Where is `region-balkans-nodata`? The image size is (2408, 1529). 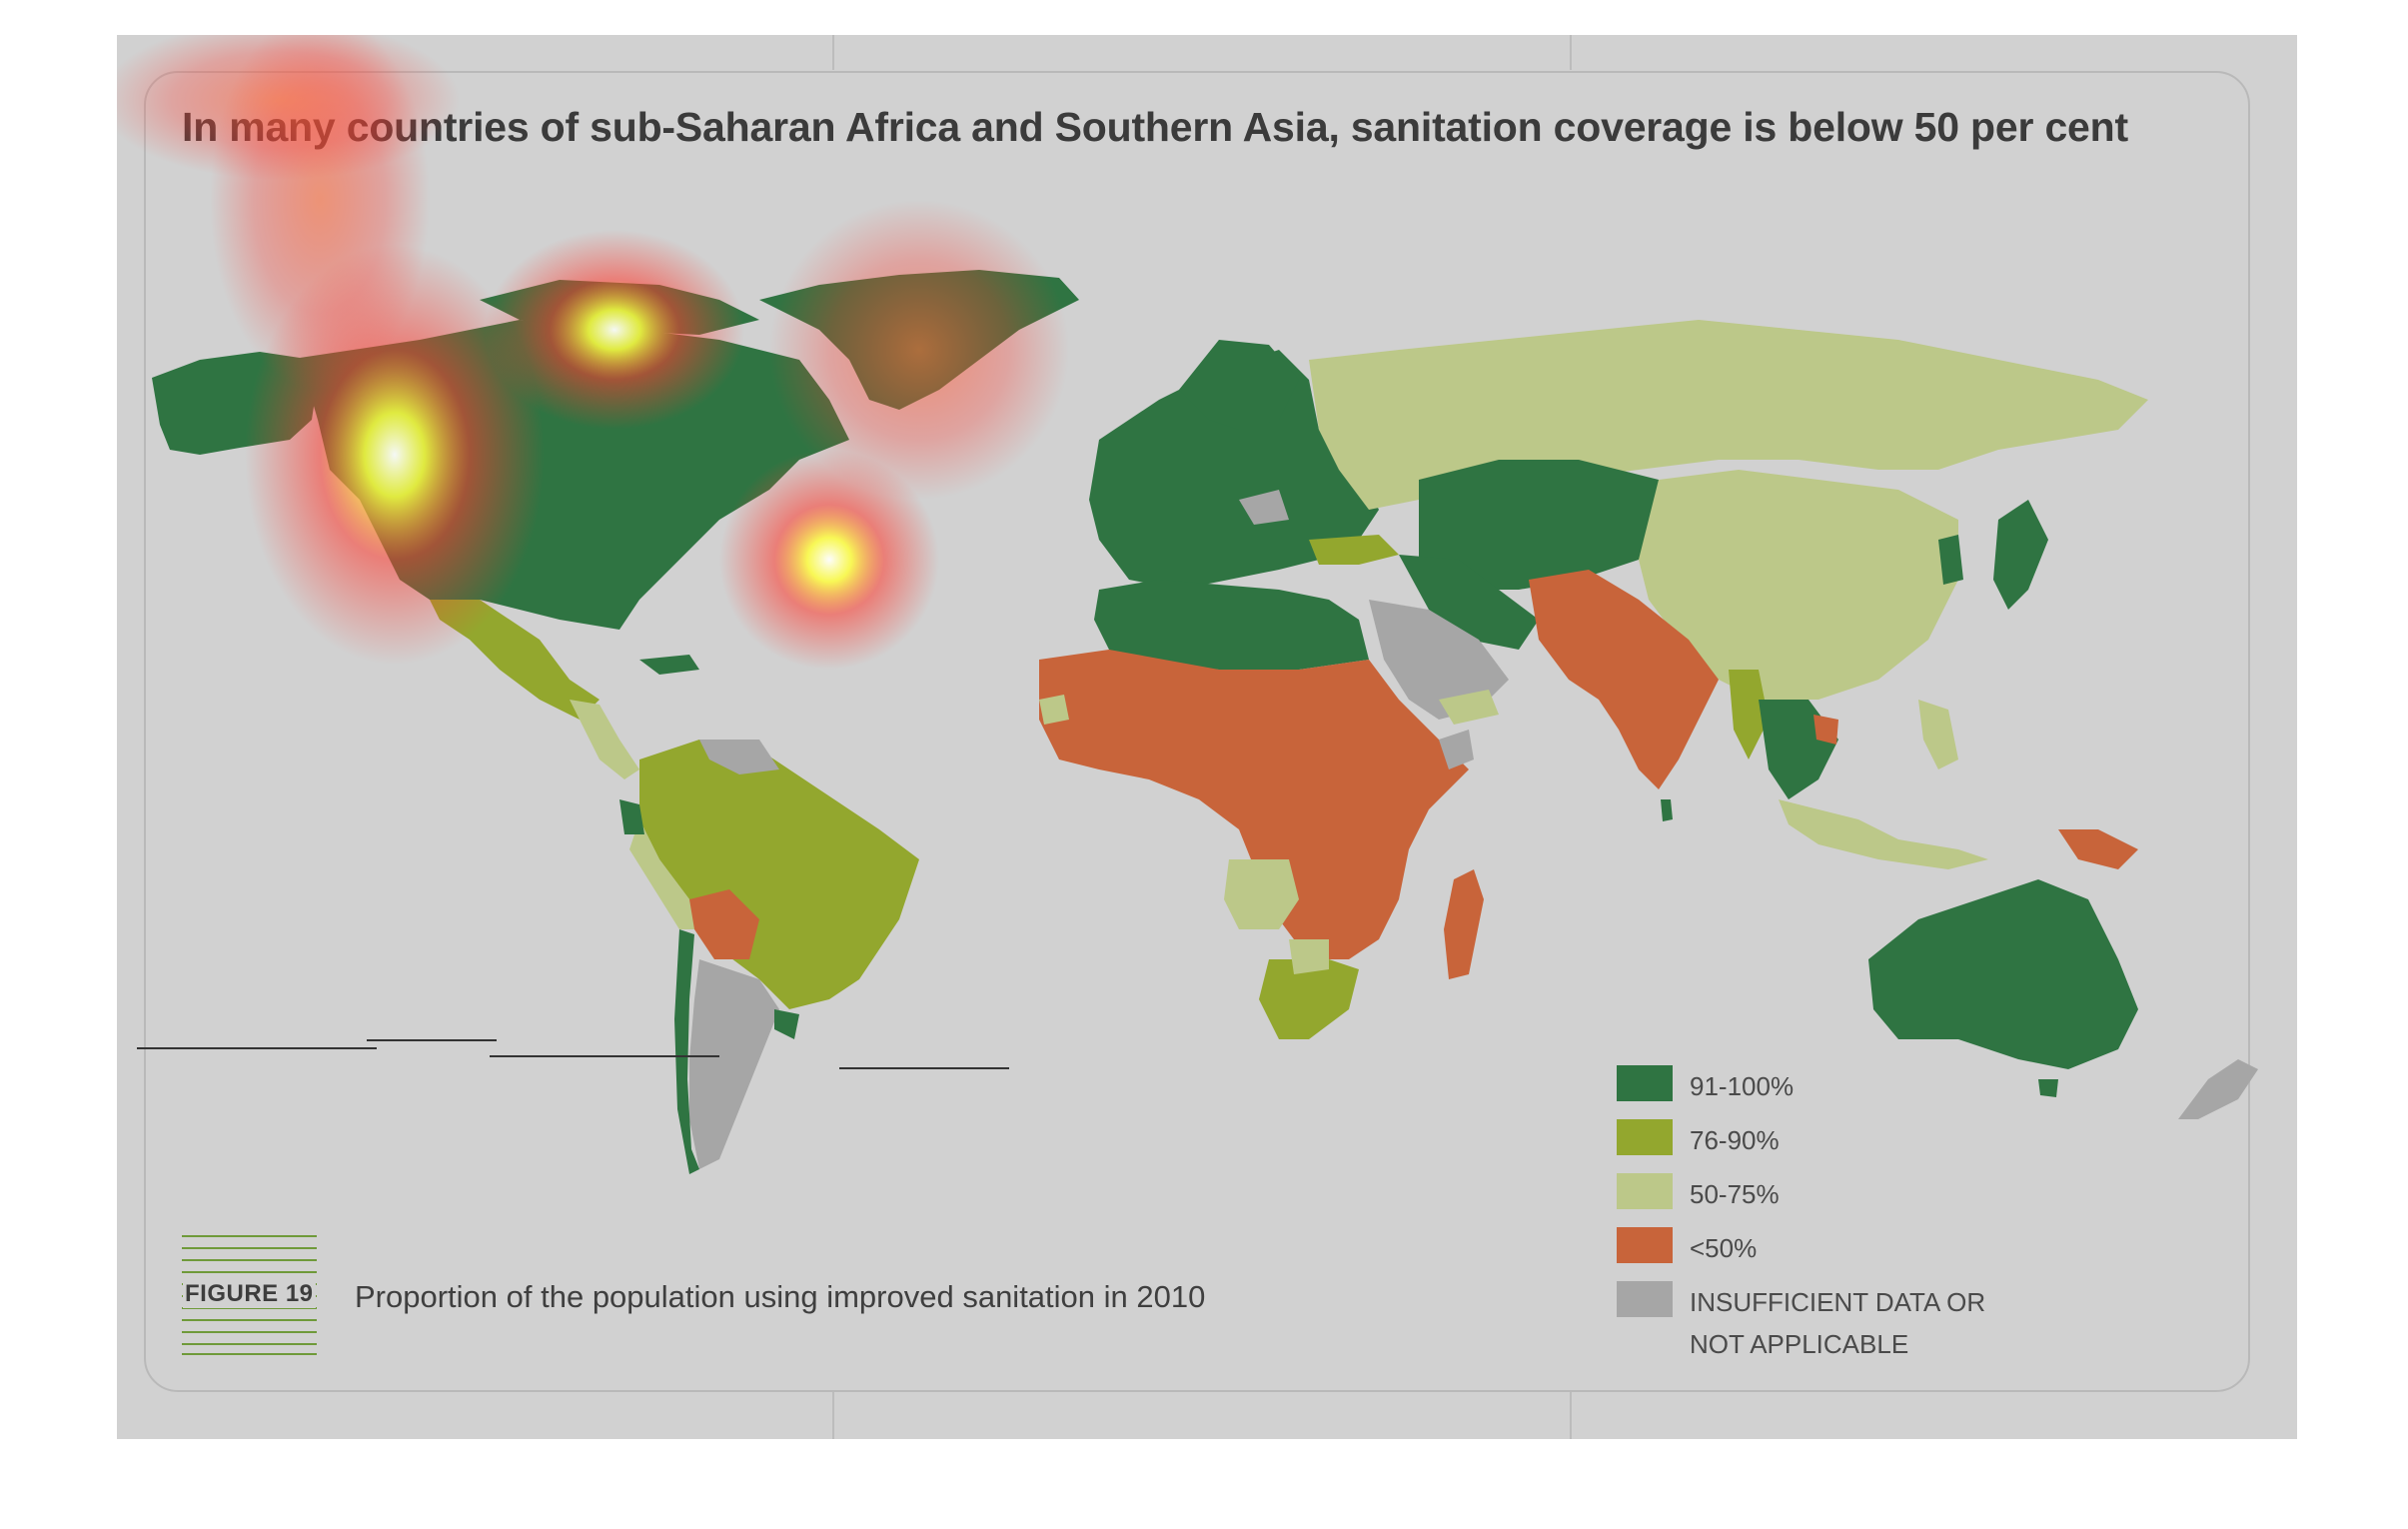
region-balkans-nodata is located at coordinates (1264, 508).